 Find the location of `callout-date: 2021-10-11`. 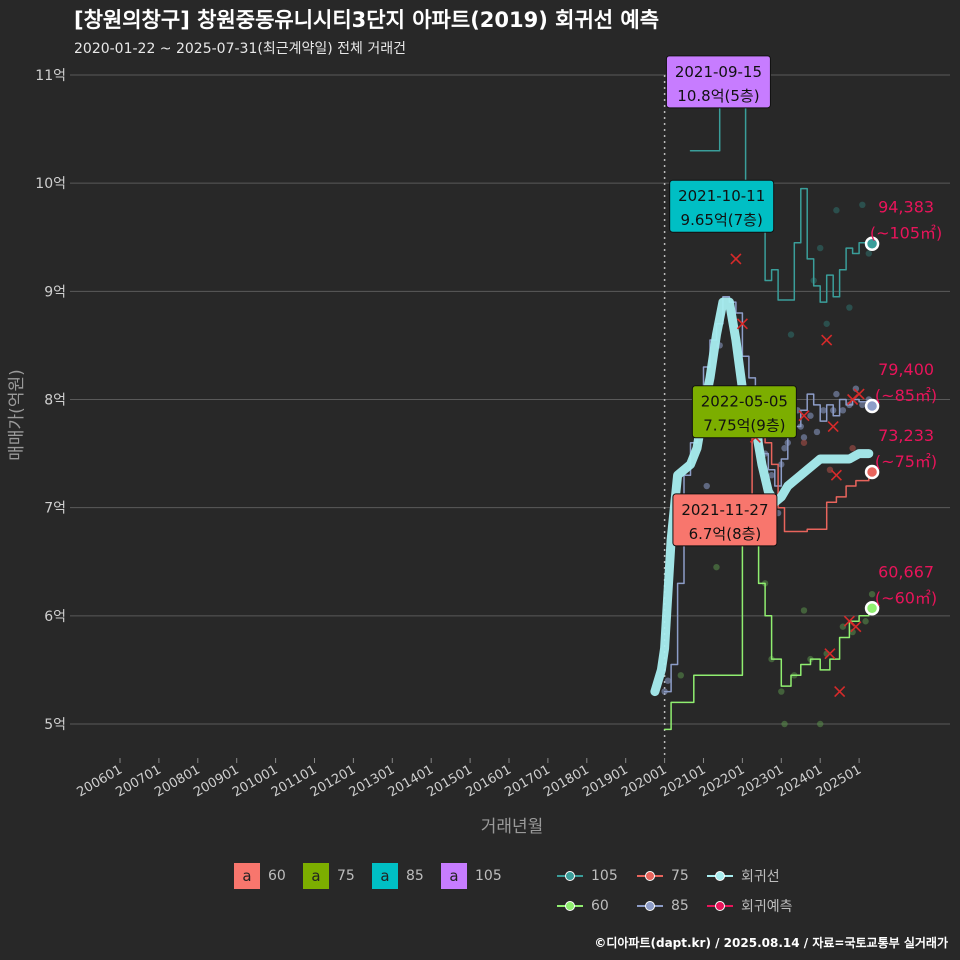

callout-date: 2021-10-11 is located at coordinates (721, 196).